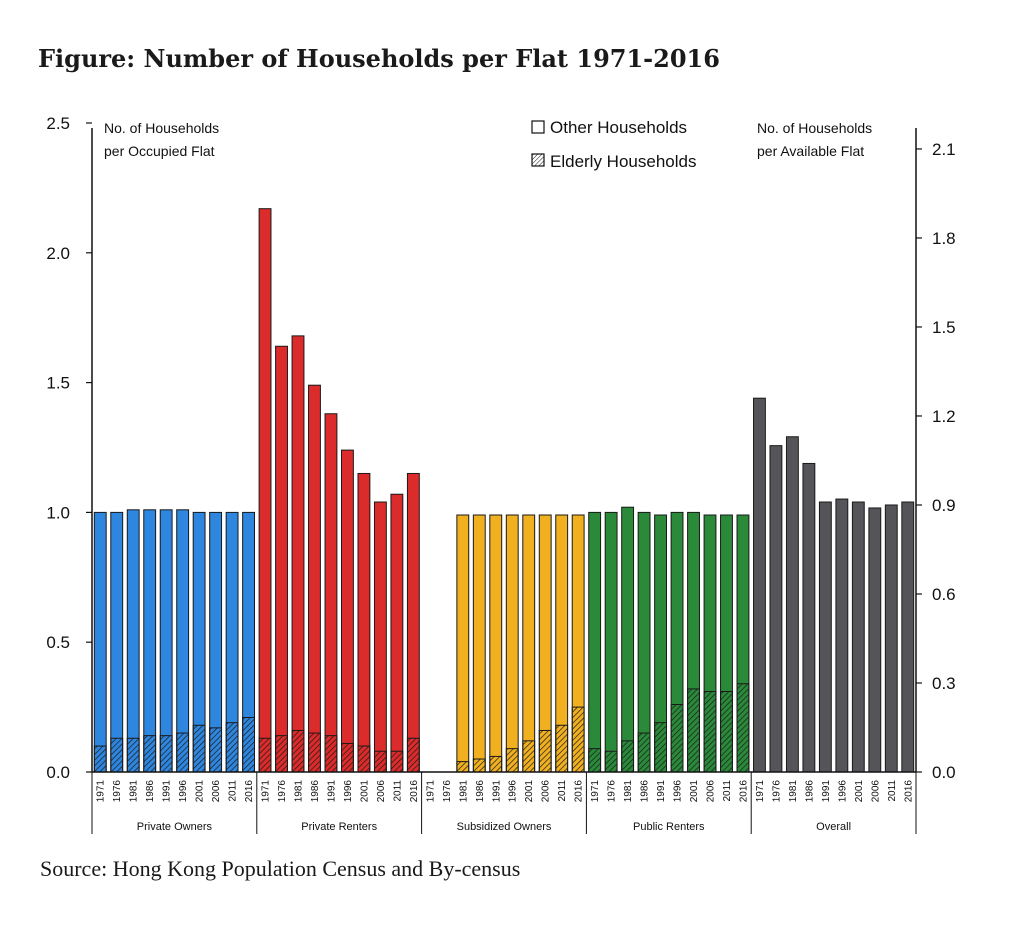 The image size is (1024, 927). I want to click on bar-private-renters-1971, so click(265, 490).